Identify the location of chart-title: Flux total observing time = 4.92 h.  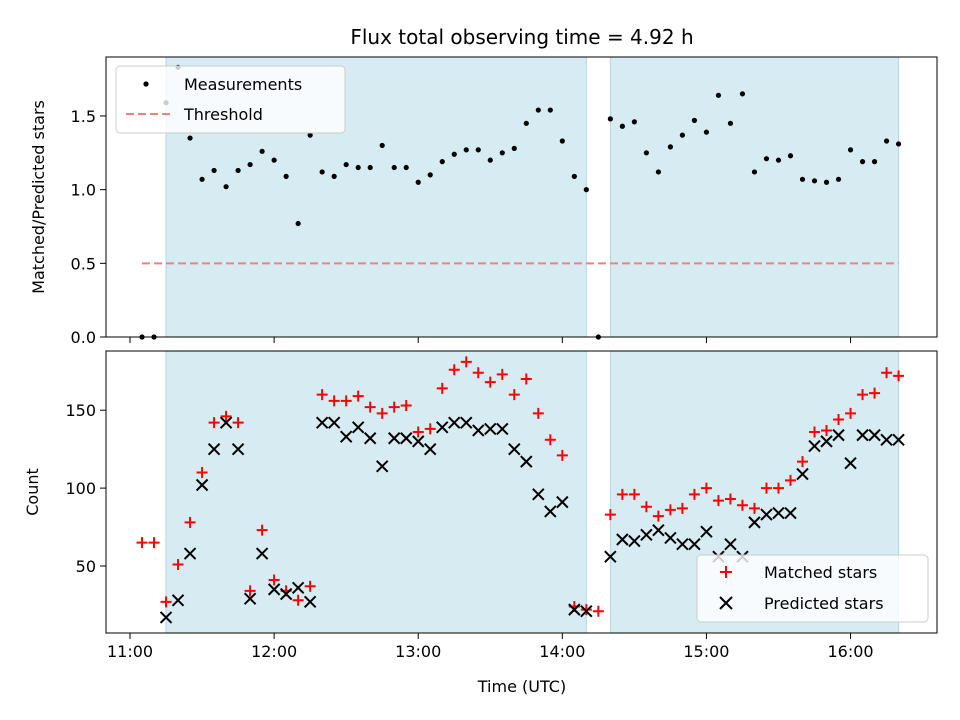
(521, 37).